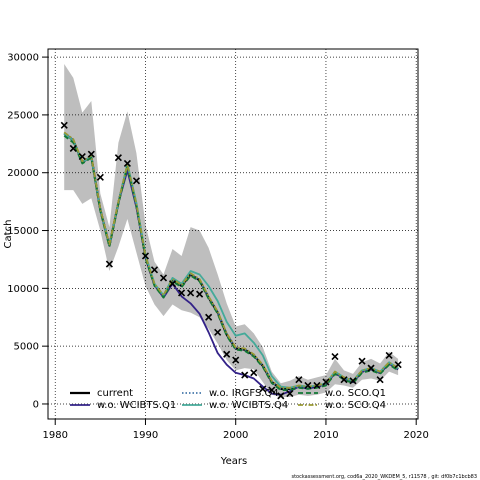 This screenshot has width=480, height=480. I want to click on legend-label-2: w.o. WCIBTS.Q1, so click(136, 405).